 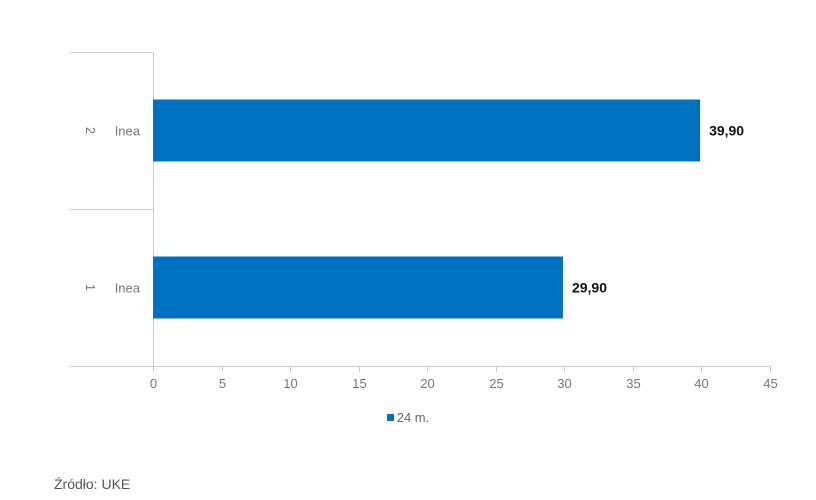 I want to click on bar-value-label: 39,90, so click(x=726, y=131).